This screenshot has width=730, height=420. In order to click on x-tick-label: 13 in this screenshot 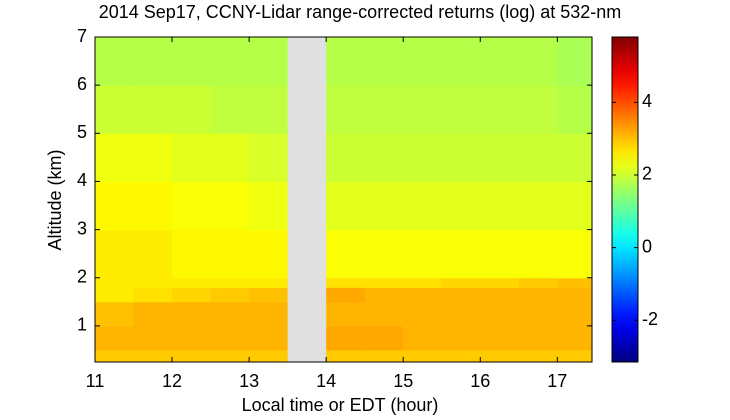, I will do `click(249, 381)`.